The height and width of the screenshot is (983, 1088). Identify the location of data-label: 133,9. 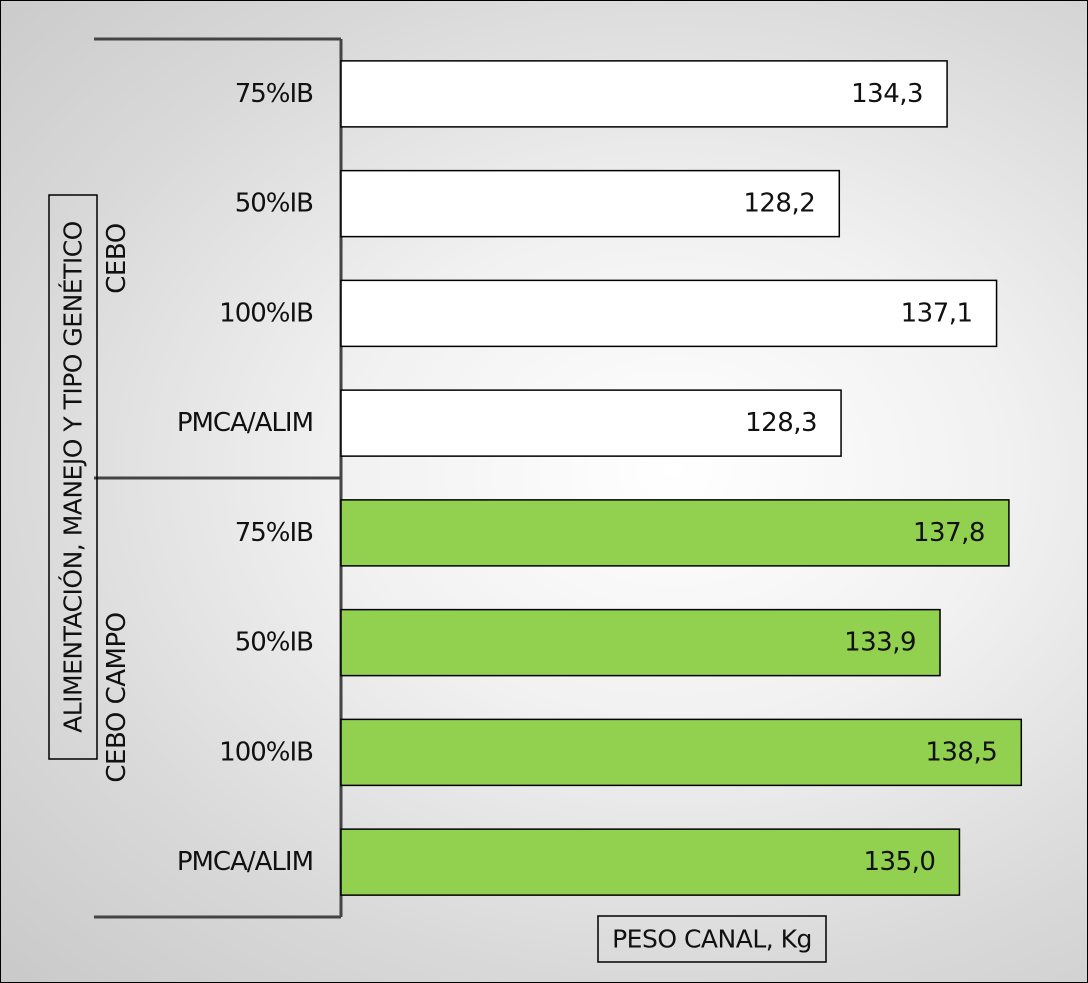
(880, 643).